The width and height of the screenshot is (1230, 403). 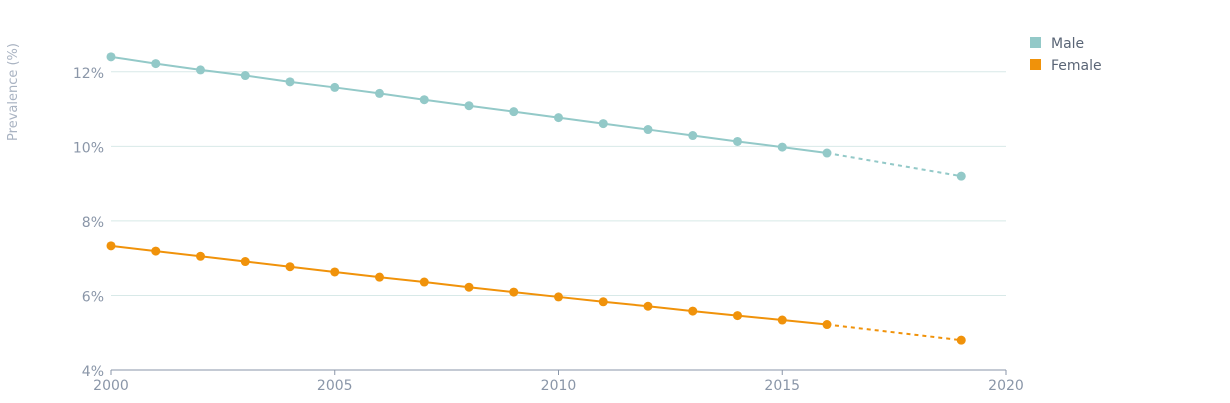 I want to click on x-tick-label: 2005, so click(x=335, y=386).